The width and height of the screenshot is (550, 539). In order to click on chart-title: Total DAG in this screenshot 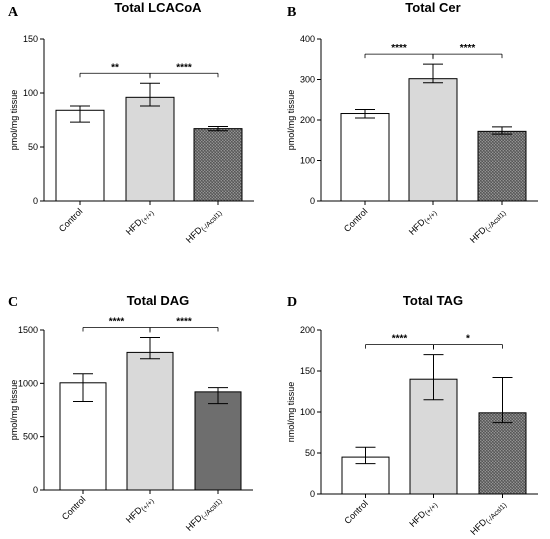, I will do `click(158, 300)`.